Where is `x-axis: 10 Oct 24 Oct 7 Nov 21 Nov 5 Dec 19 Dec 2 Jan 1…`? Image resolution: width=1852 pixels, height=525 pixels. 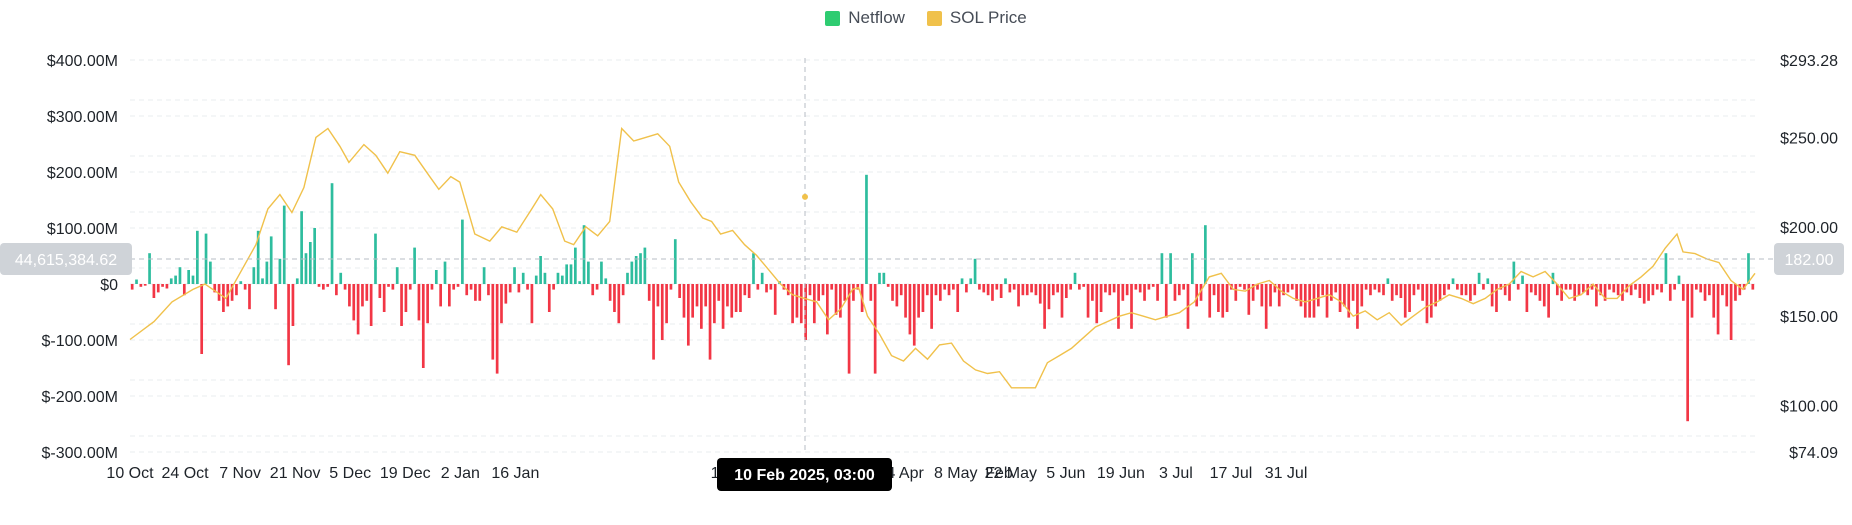
x-axis: 10 Oct 24 Oct 7 Nov 21 Nov 5 Dec 19 Dec 2 Jan 1… is located at coordinates (706, 473).